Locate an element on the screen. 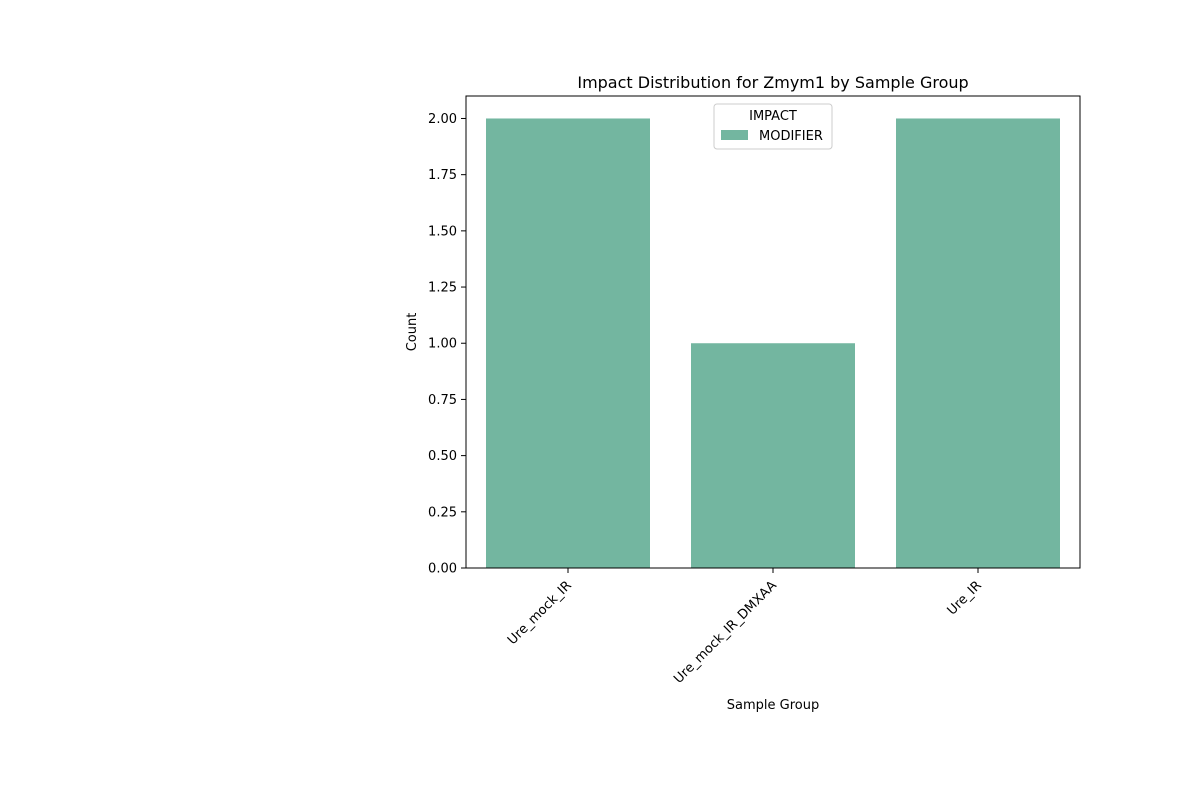  bar-ure-mock-ir is located at coordinates (568, 343).